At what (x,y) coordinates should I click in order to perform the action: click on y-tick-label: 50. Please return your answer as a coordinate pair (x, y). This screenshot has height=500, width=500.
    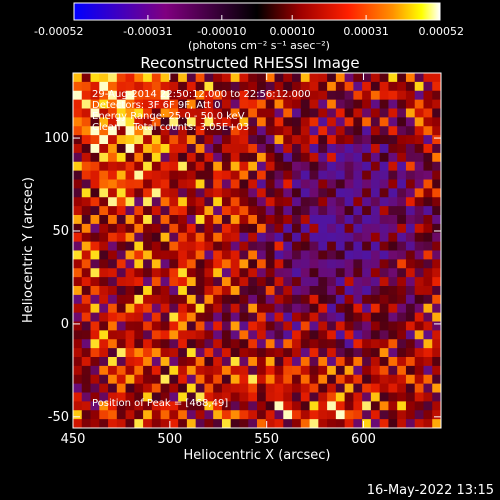
    Looking at the image, I should click on (60, 231).